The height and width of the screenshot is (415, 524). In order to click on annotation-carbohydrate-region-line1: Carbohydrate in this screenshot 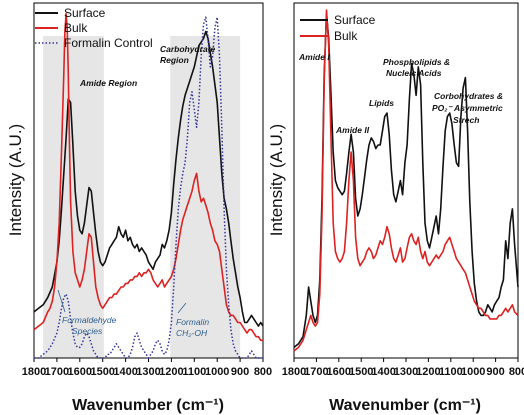, I will do `click(188, 49)`.